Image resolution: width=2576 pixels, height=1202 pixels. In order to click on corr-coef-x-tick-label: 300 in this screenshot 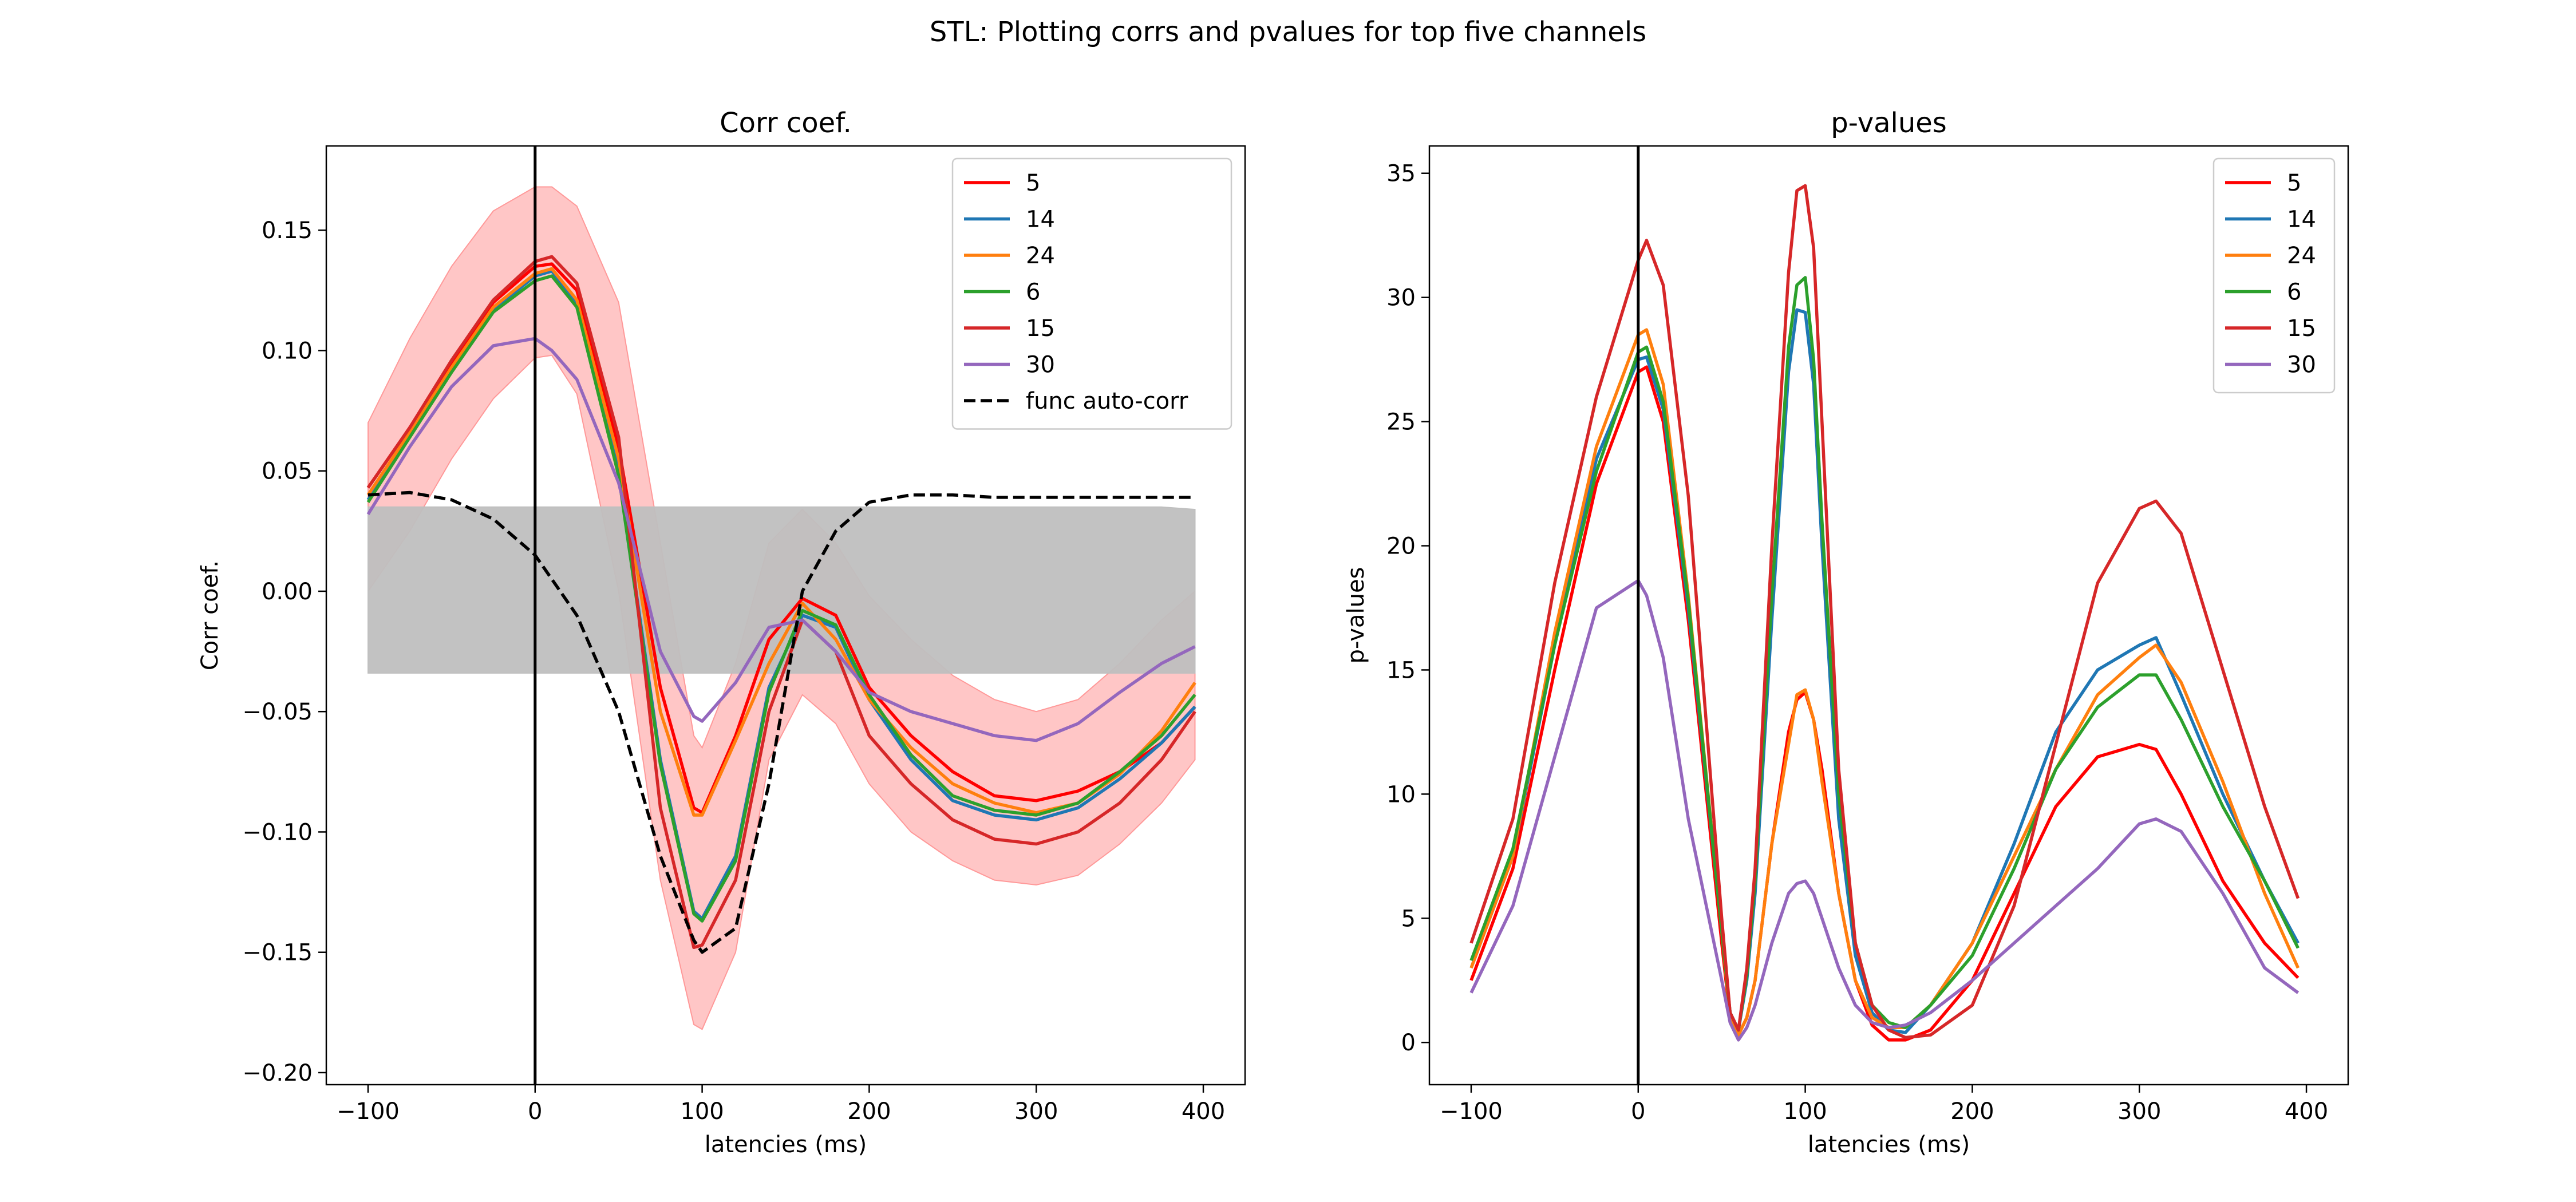, I will do `click(1036, 1111)`.